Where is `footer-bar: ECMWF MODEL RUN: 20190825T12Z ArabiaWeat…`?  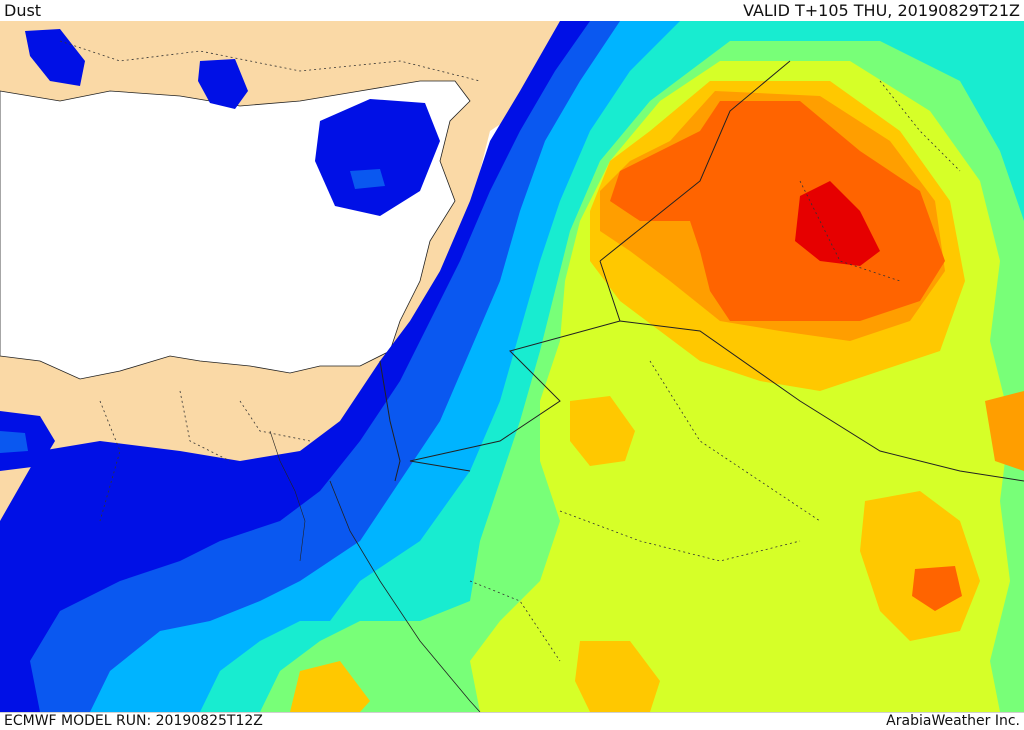 footer-bar: ECMWF MODEL RUN: 20190825T12Z ArabiaWeat… is located at coordinates (512, 721).